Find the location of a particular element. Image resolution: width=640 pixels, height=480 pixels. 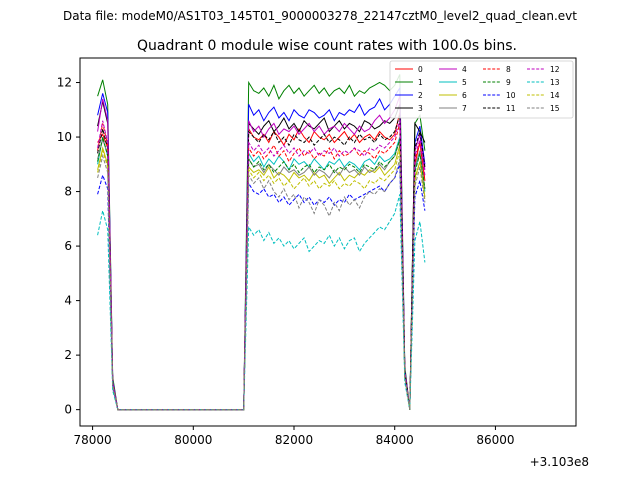

legend-frame is located at coordinates (481, 89).